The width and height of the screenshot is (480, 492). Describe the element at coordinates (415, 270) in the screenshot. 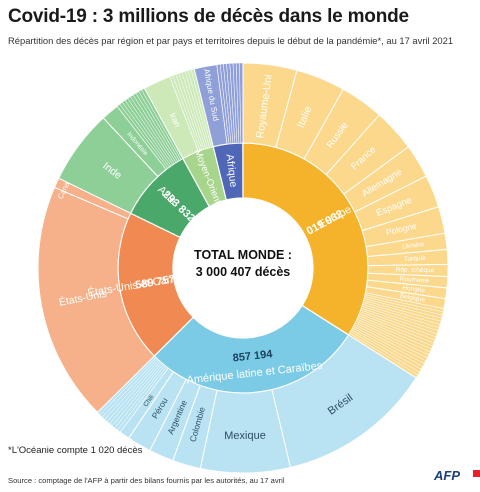

I see `country-label-rep-tcheque: Rép. tchèque` at that location.